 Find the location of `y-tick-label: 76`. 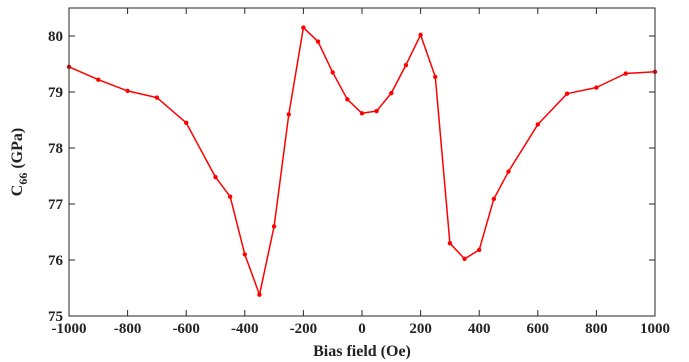

y-tick-label: 76 is located at coordinates (56, 261).